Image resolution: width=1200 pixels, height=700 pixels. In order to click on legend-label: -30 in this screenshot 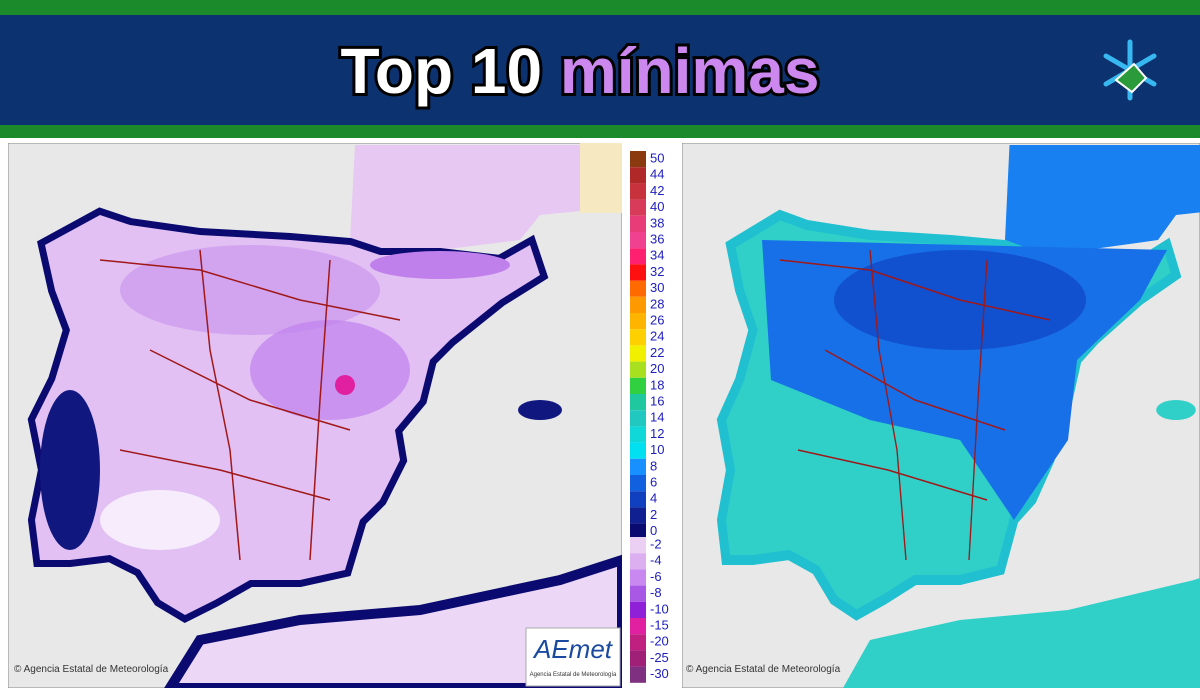, I will do `click(659, 673)`.